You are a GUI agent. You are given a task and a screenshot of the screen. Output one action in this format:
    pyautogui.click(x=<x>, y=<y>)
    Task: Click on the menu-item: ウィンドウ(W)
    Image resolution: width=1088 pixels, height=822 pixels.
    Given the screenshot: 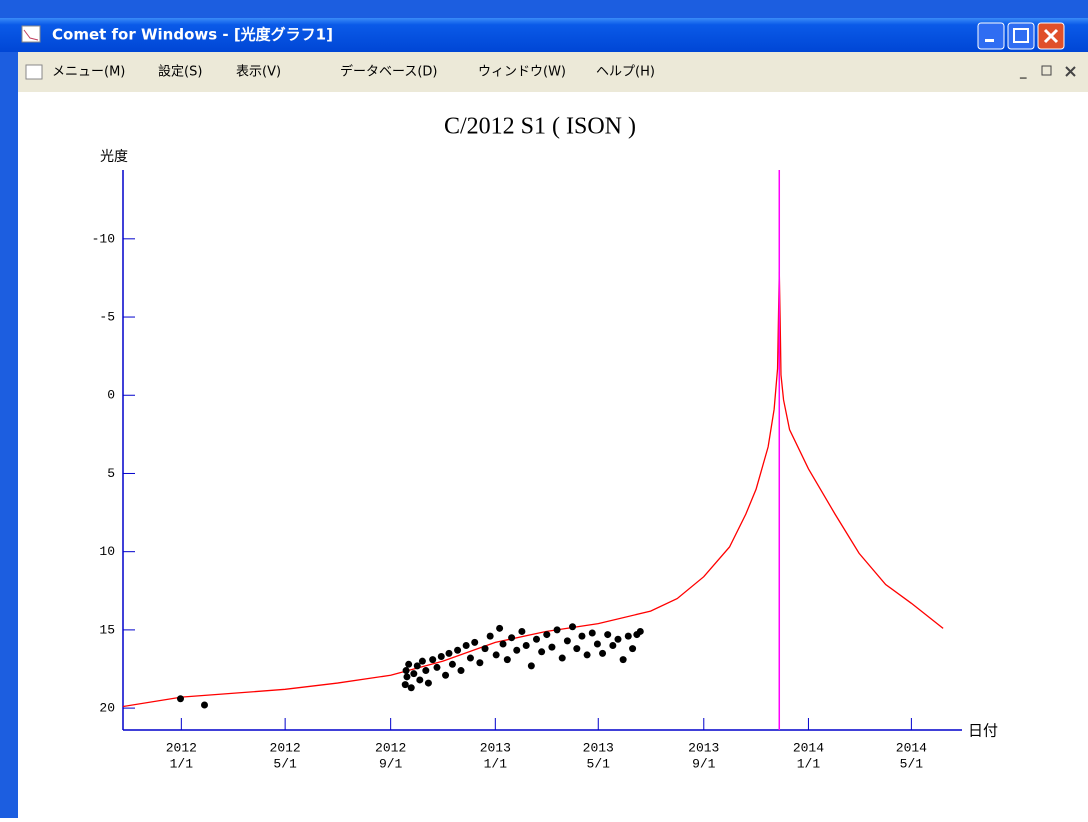 What is the action you would take?
    pyautogui.click(x=522, y=72)
    